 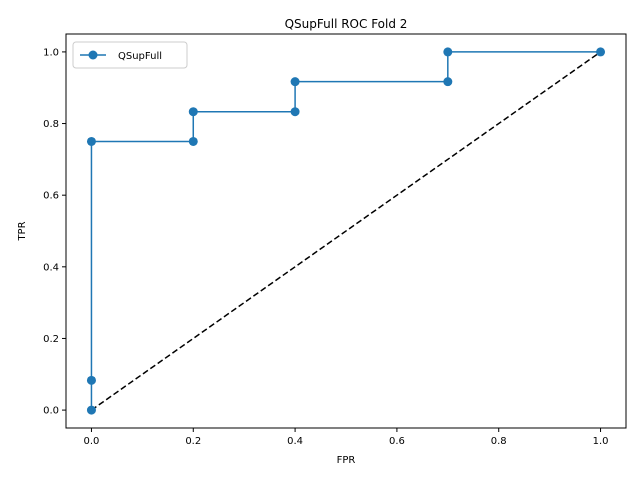 What do you see at coordinates (92, 441) in the screenshot?
I see `x-tick-label: 0.0` at bounding box center [92, 441].